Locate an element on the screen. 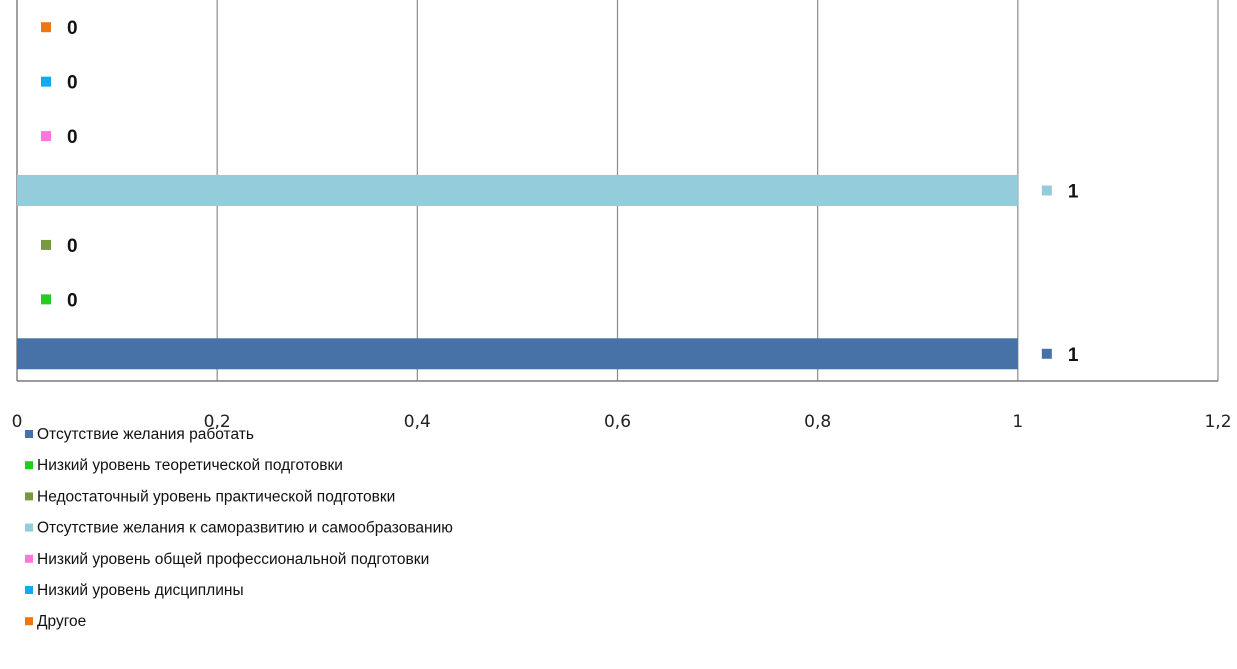  x-tick-label: 1,2 is located at coordinates (1217, 422).